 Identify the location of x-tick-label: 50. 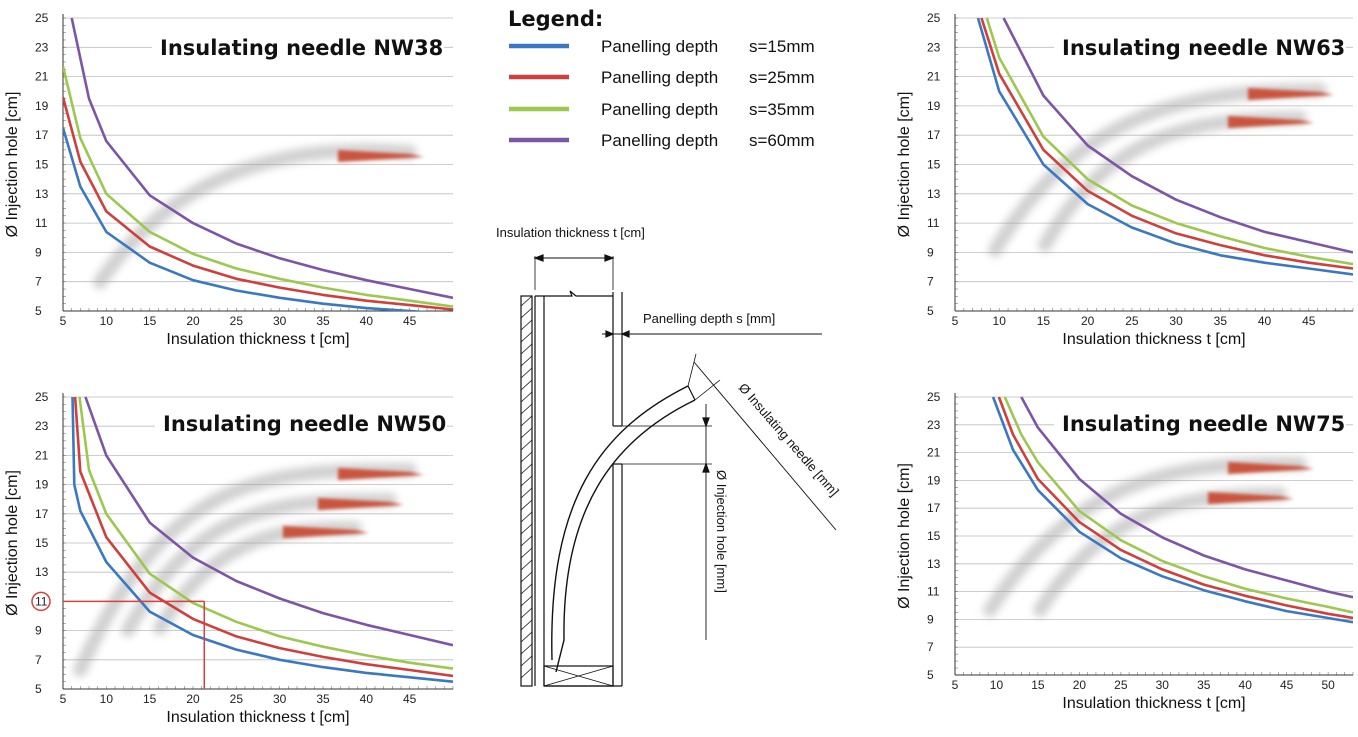
(1328, 685).